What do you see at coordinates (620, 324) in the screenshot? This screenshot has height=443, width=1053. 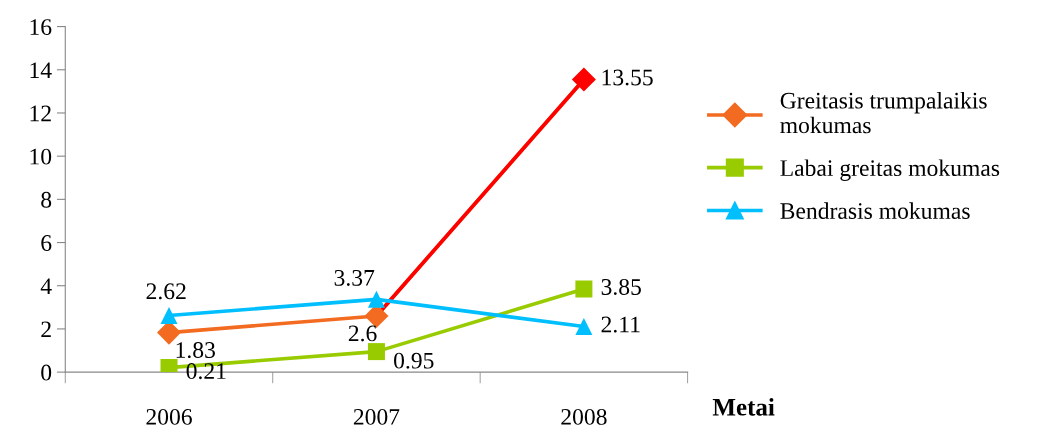 I see `data-label: 2.11` at bounding box center [620, 324].